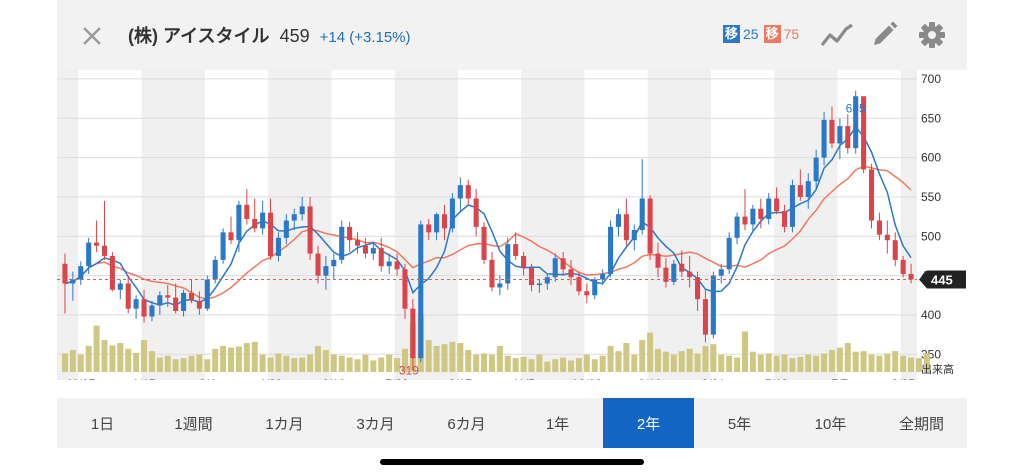 The height and width of the screenshot is (473, 1024). What do you see at coordinates (931, 236) in the screenshot?
I see `y-tick-label: 500` at bounding box center [931, 236].